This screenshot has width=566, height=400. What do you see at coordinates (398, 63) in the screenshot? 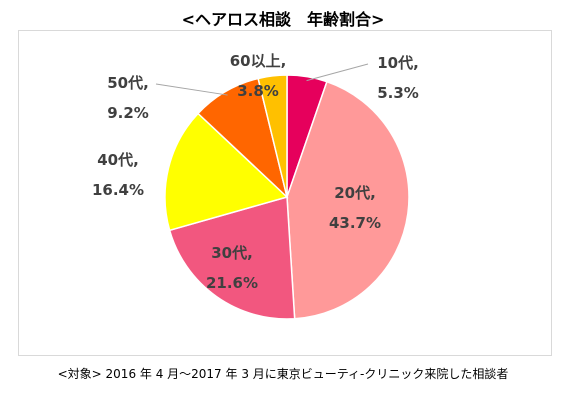
I see `slice-category-label: 10代,` at bounding box center [398, 63].